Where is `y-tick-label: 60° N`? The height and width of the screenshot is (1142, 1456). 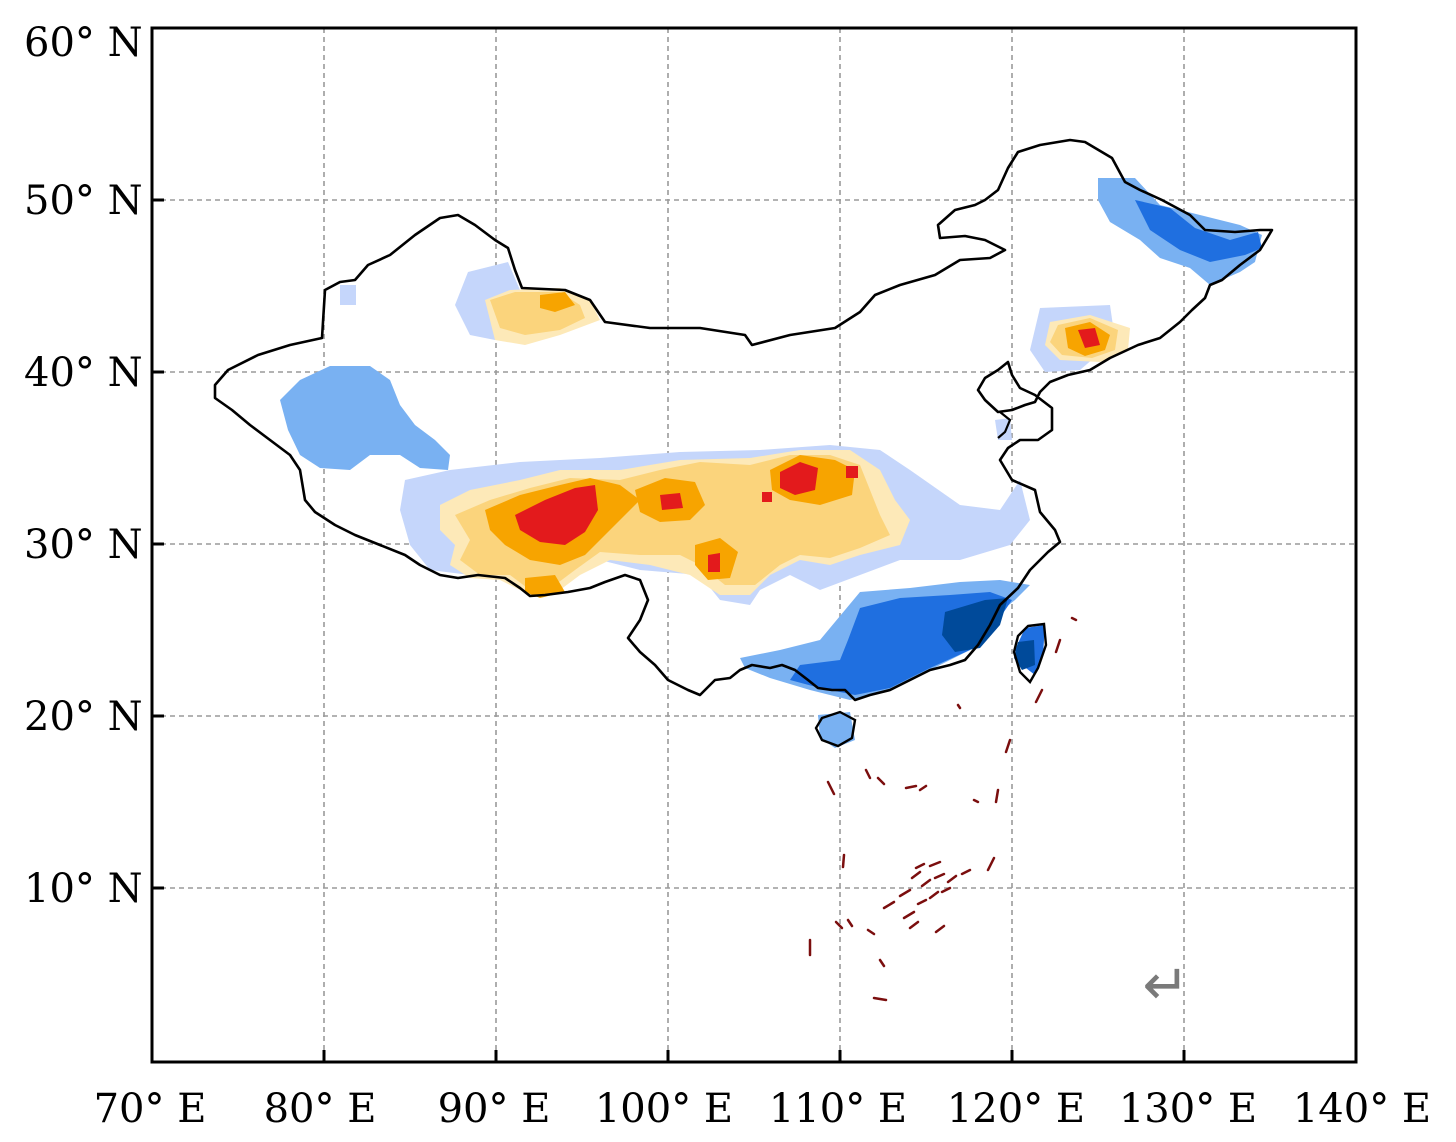
y-tick-label: 60° N is located at coordinates (83, 43).